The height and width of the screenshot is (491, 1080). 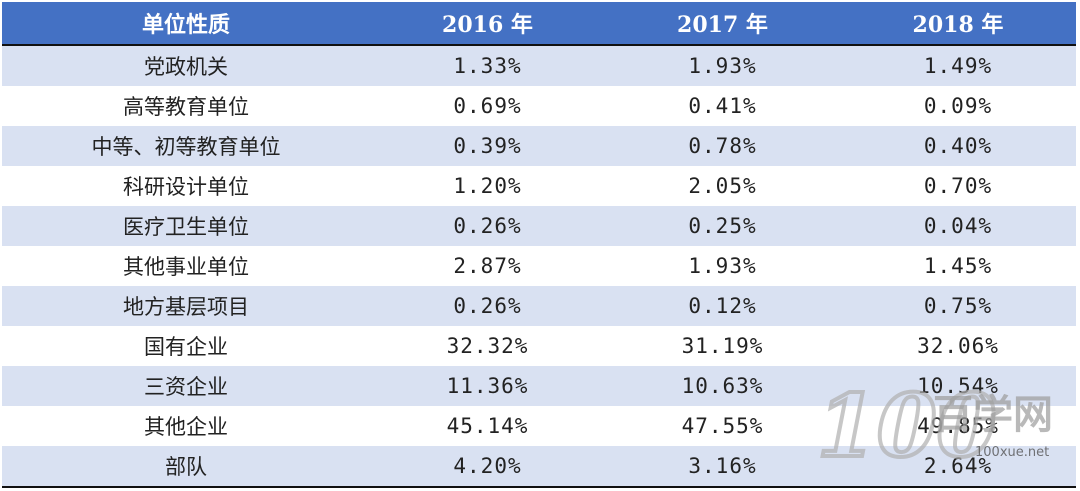 I want to click on header-row: 单位性质 2016 年 2017 年 2018 年, so click(x=539, y=24).